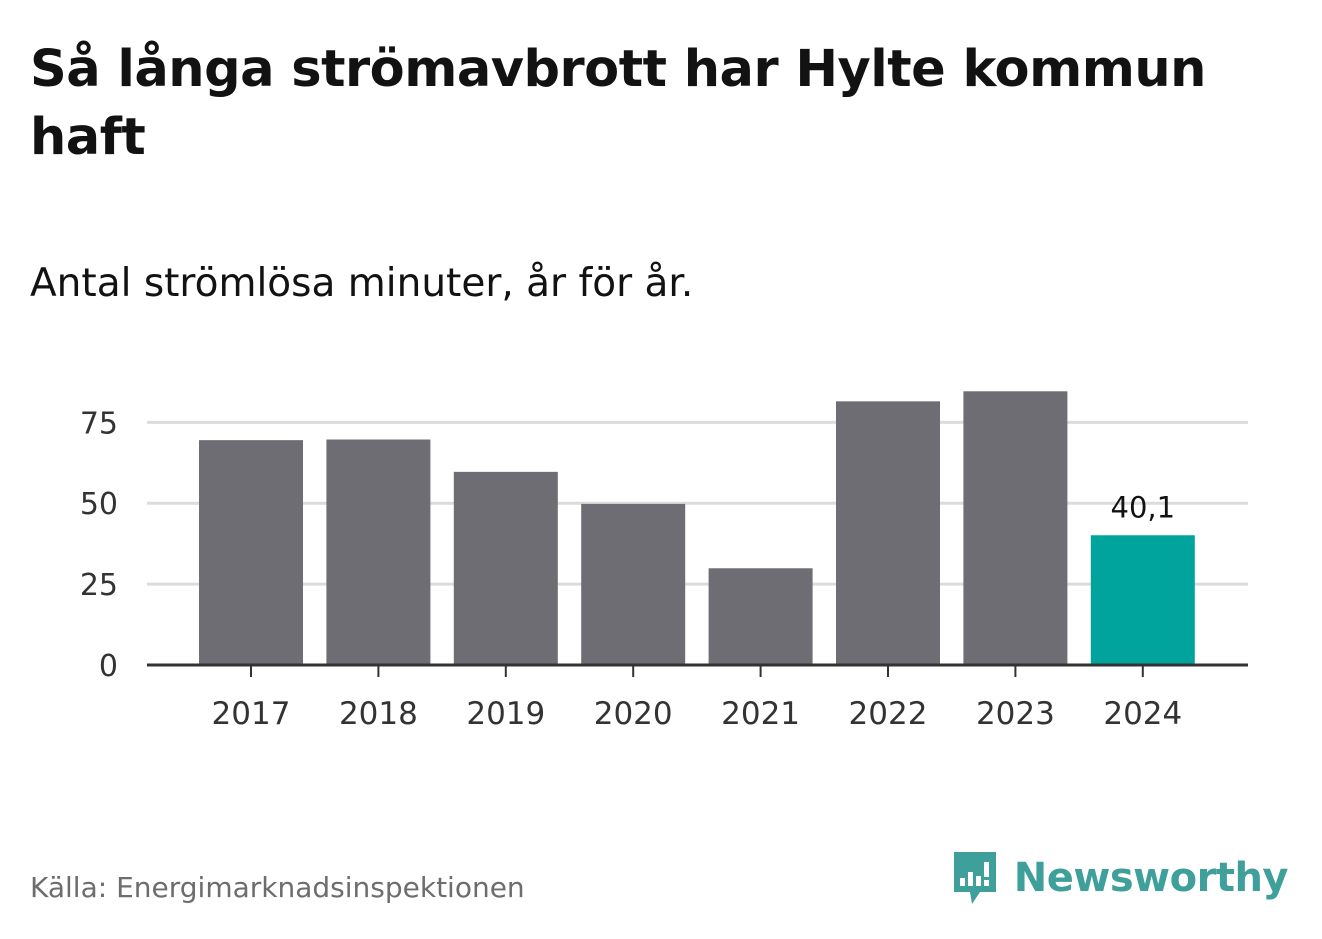 The height and width of the screenshot is (939, 1322). I want to click on bar-2020, so click(633, 584).